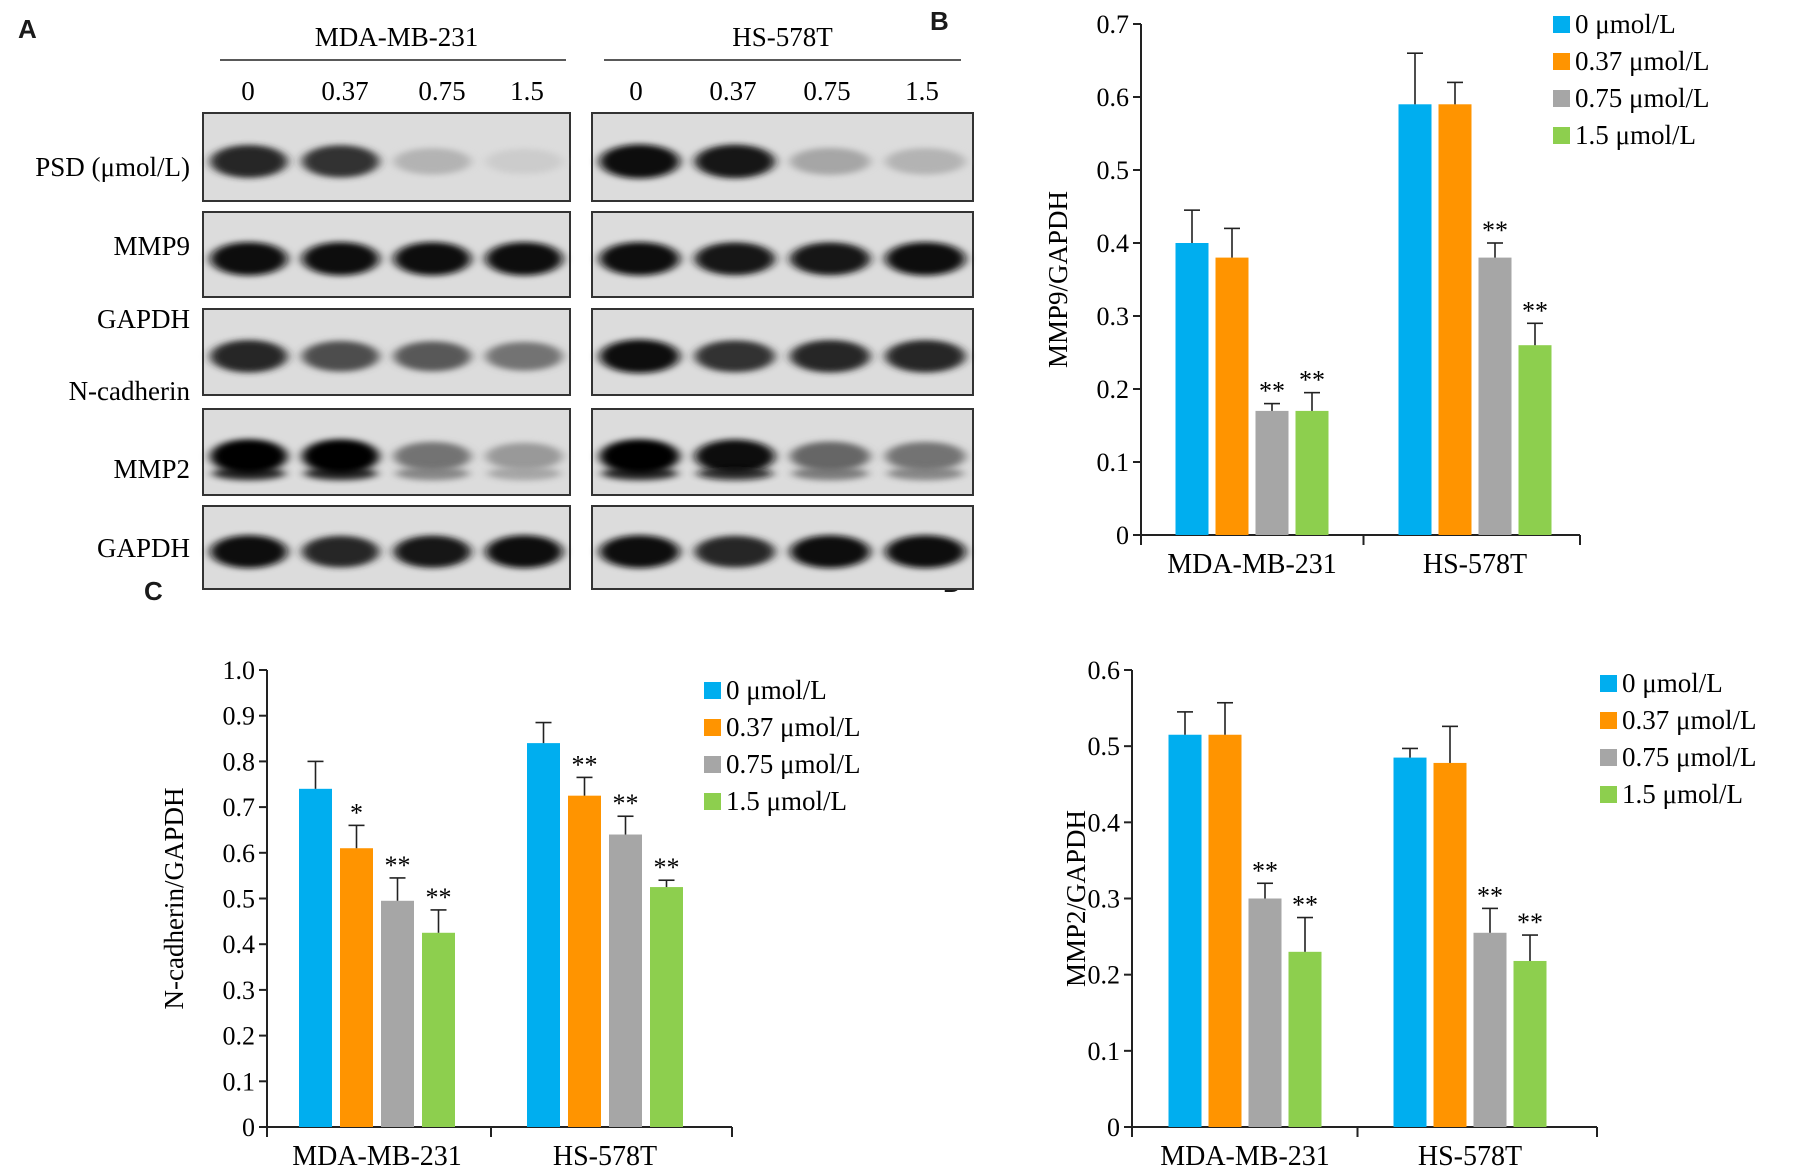 The height and width of the screenshot is (1175, 1799). I want to click on y-tick-label: 0.6, so click(239, 853).